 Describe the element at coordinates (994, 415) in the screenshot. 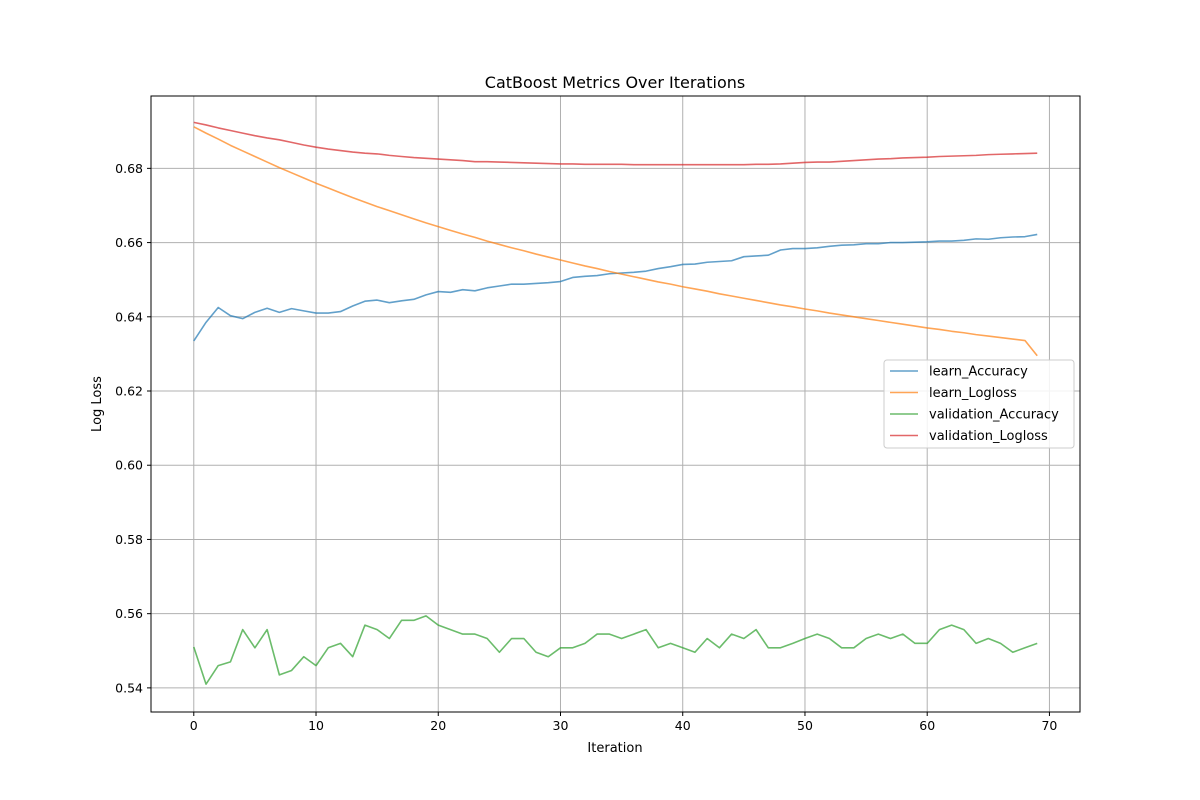

I see `legend-label: validation_Accuracy` at that location.